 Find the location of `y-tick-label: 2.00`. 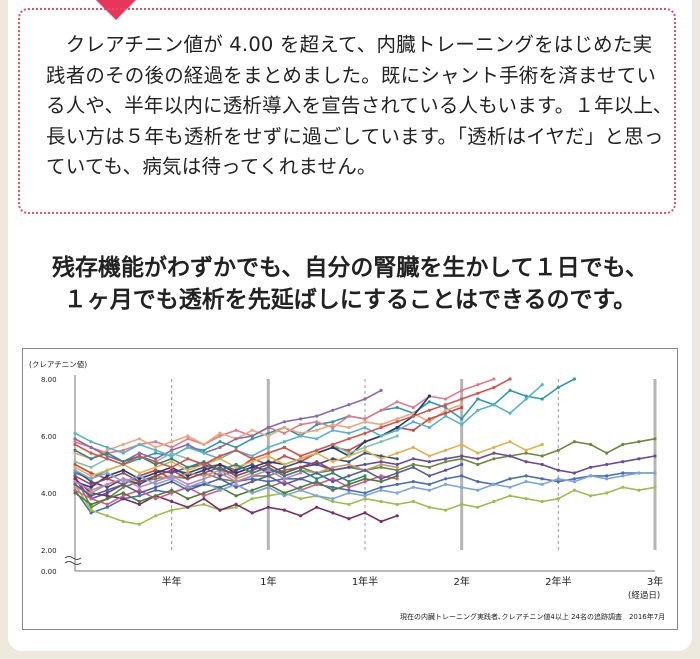

y-tick-label: 2.00 is located at coordinates (49, 551).